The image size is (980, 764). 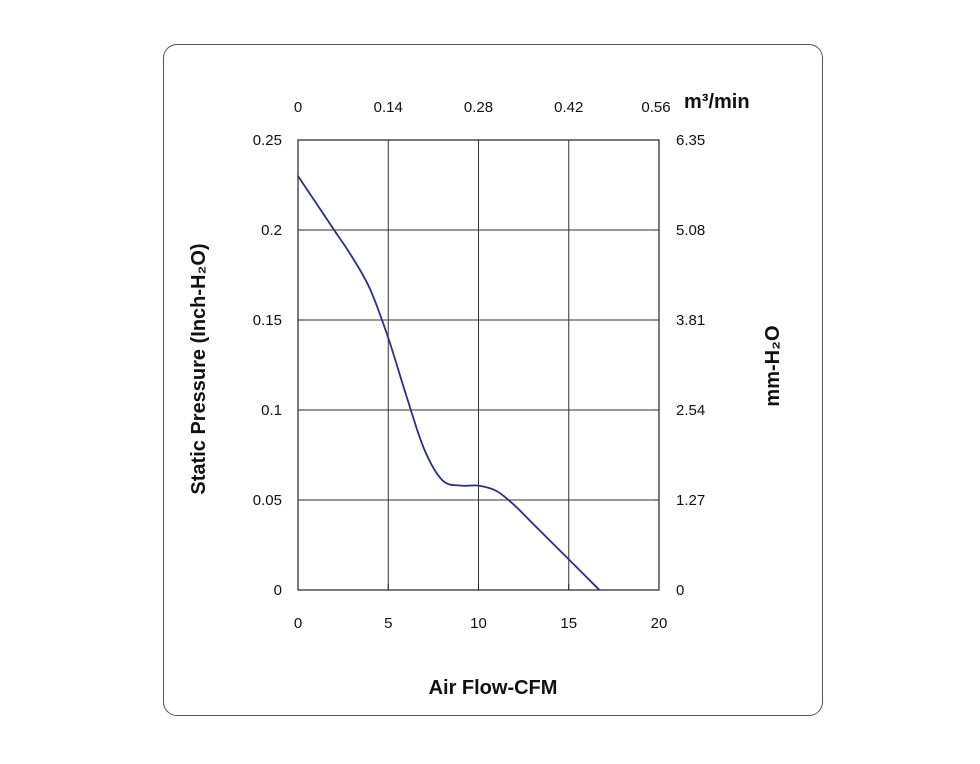 I want to click on y2-axis-label: mm-H₂O, so click(x=773, y=365).